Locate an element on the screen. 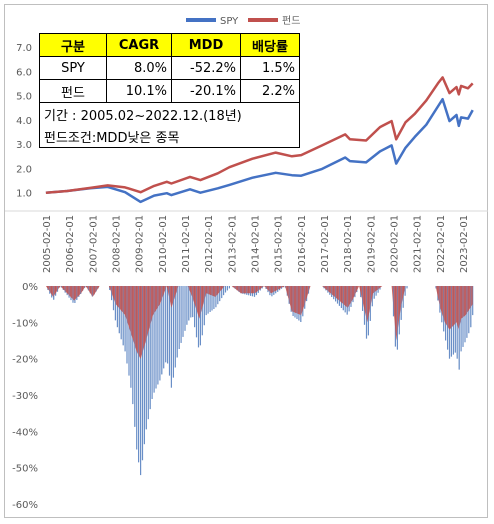 The image size is (494, 524). x-tick-label: 2021-02-01 is located at coordinates (418, 244).